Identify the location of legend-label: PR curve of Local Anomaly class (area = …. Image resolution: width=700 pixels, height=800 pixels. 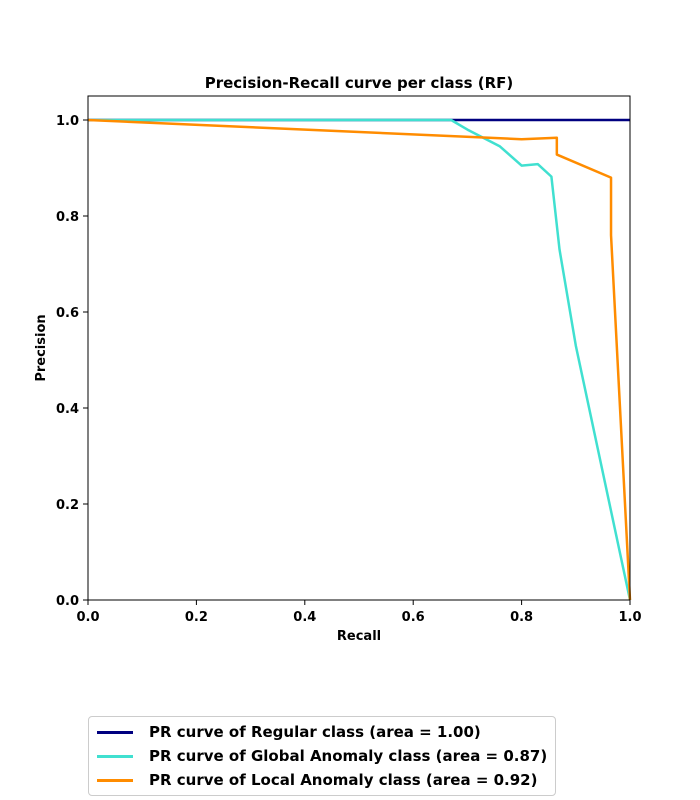
(343, 780).